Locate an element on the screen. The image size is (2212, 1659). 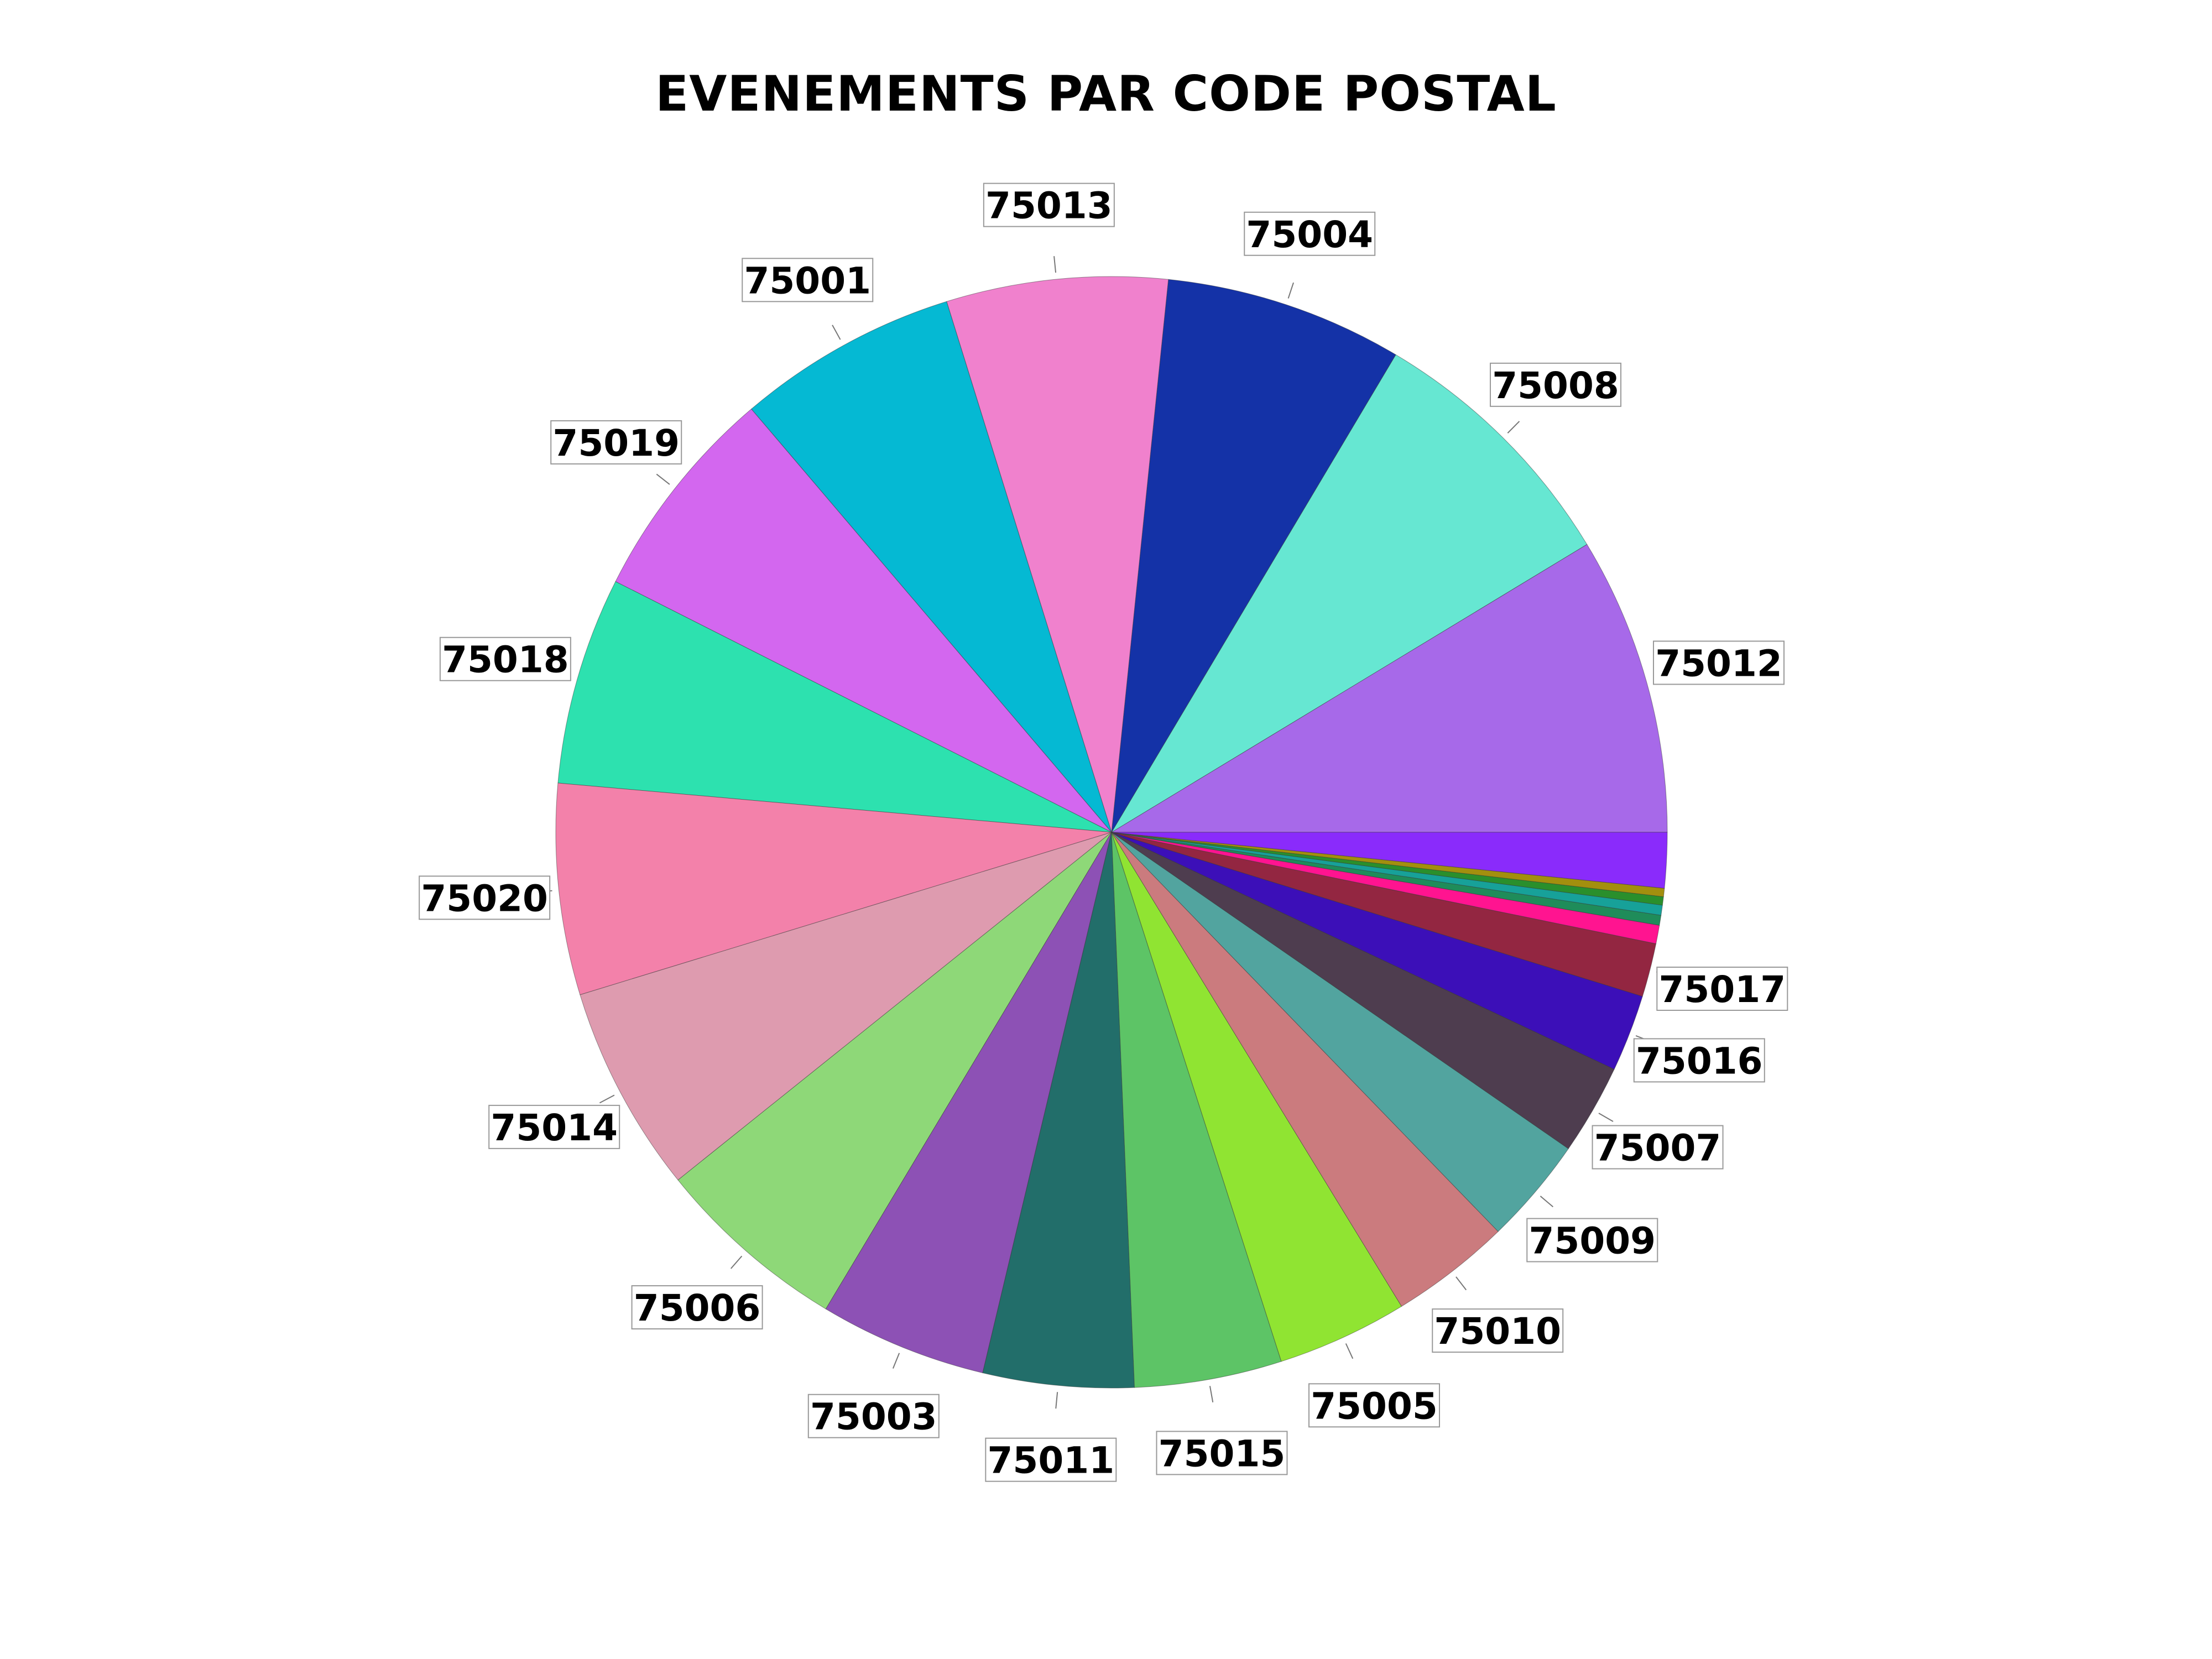
slice-label-75007: 75007 is located at coordinates (1658, 1147).